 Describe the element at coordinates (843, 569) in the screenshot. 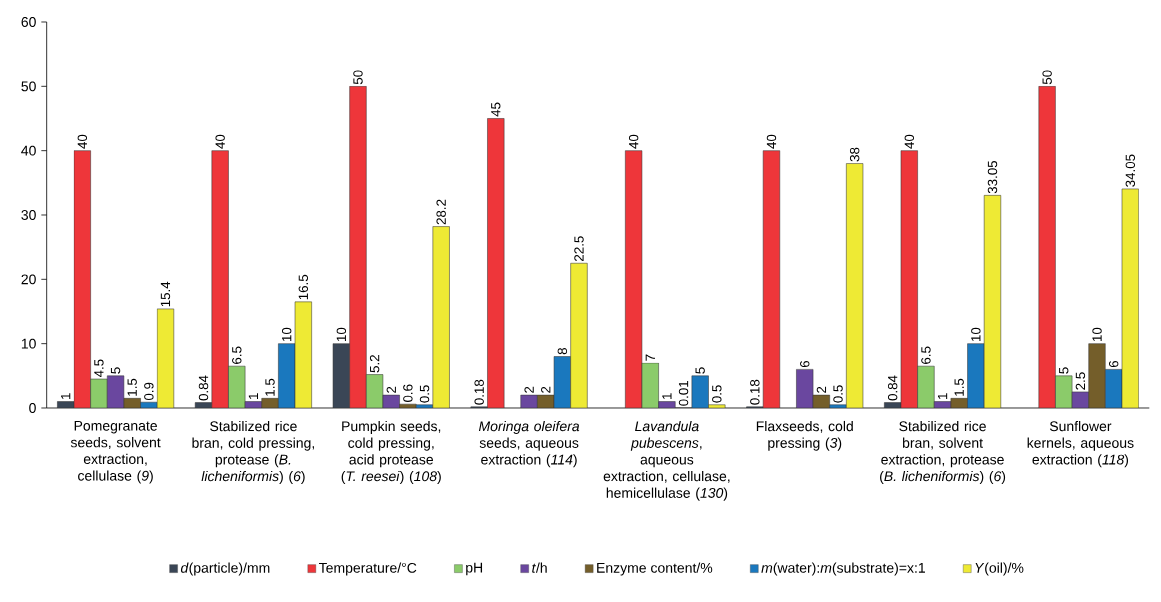

I see `legend-label: m(water):m(substrate)=x:1` at that location.